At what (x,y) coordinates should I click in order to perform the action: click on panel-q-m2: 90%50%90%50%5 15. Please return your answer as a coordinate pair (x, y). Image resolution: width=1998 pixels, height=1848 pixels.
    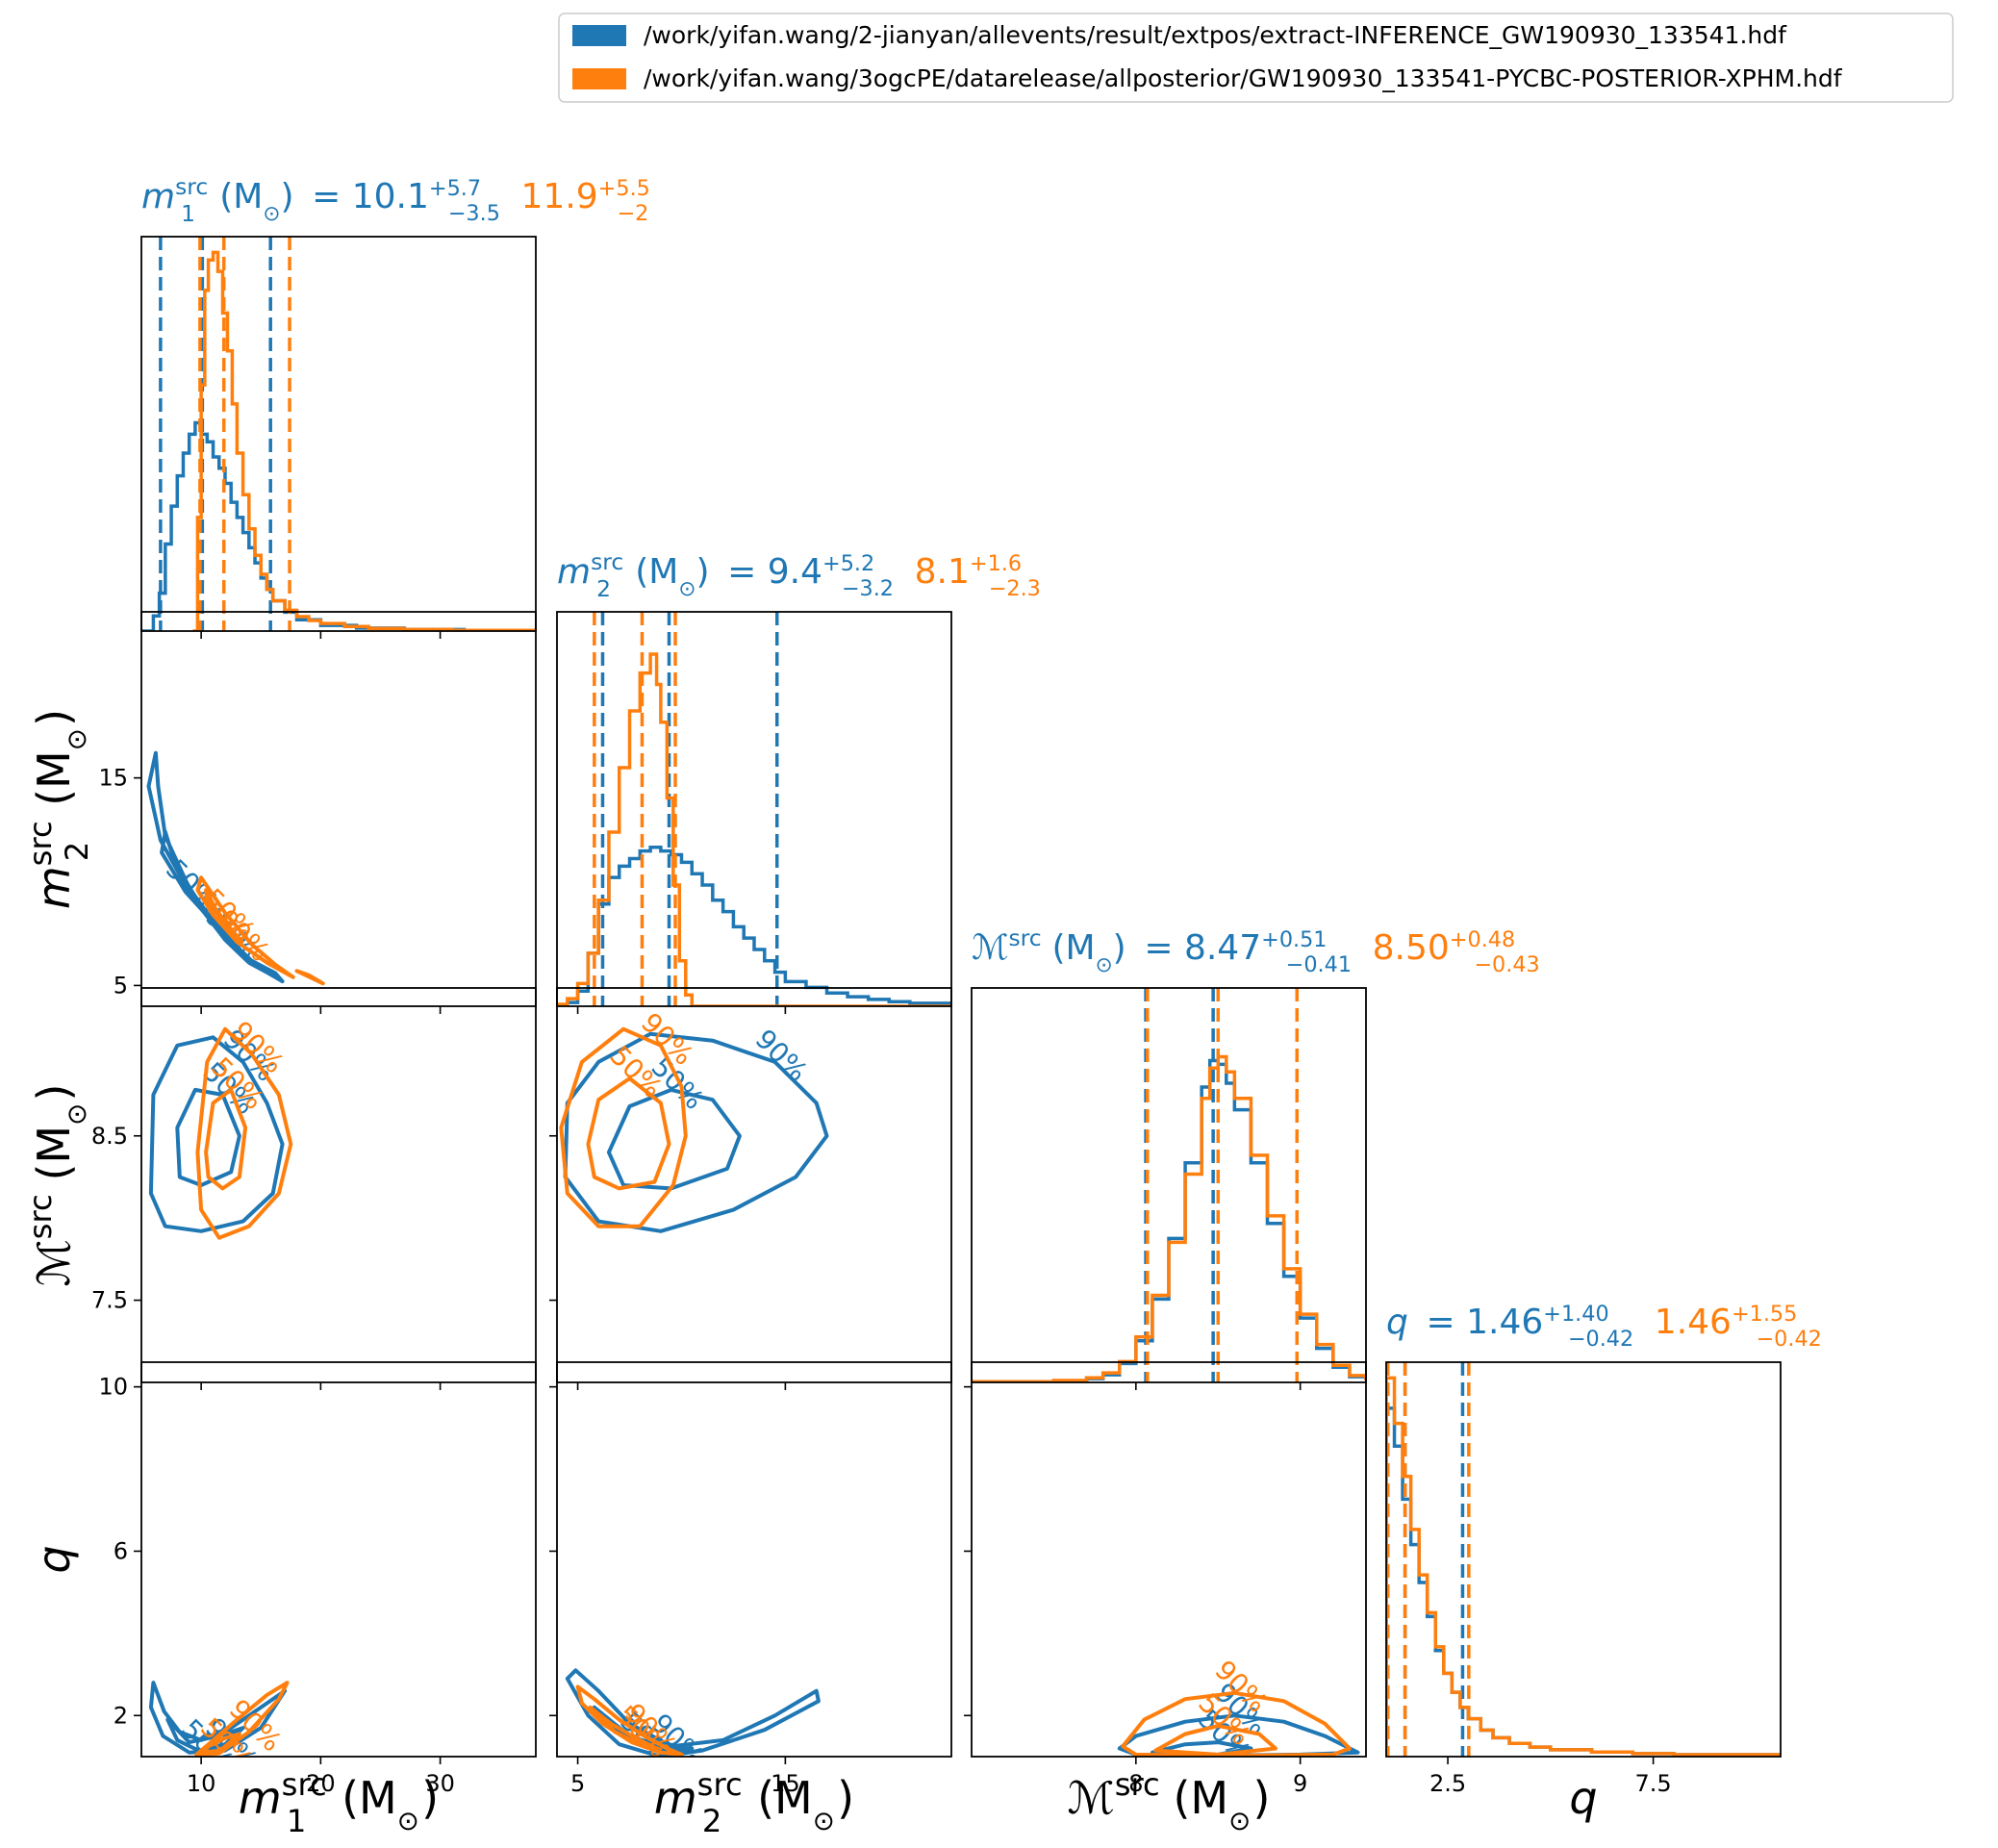
    Looking at the image, I should click on (750, 1579).